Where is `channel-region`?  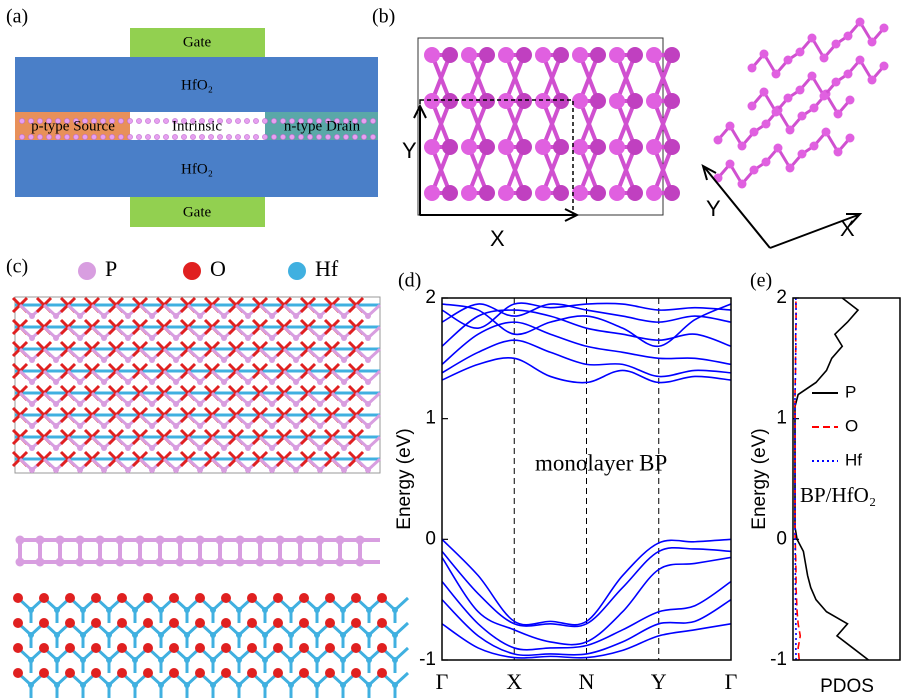
channel-region is located at coordinates (198, 126).